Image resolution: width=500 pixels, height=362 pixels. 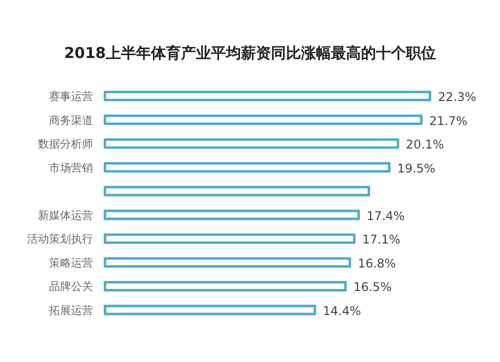 I want to click on y-tick-label: 活动策划执行, so click(x=60, y=239).